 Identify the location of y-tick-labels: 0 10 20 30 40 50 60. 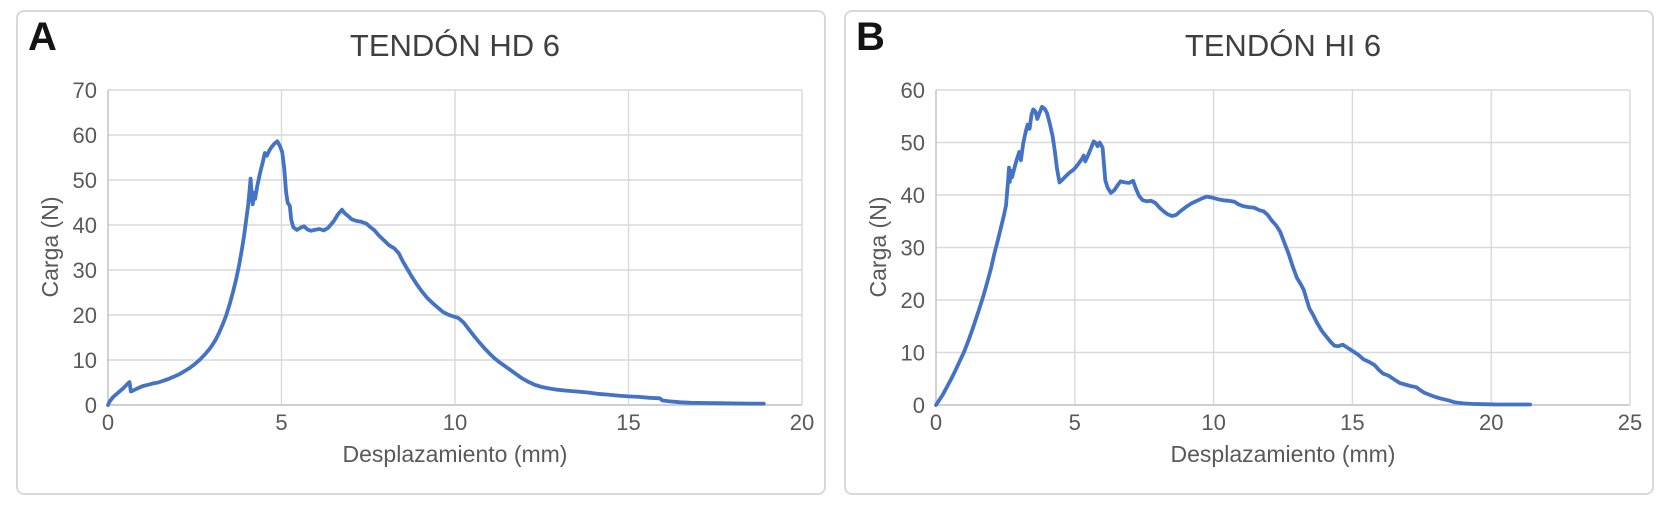
(913, 248).